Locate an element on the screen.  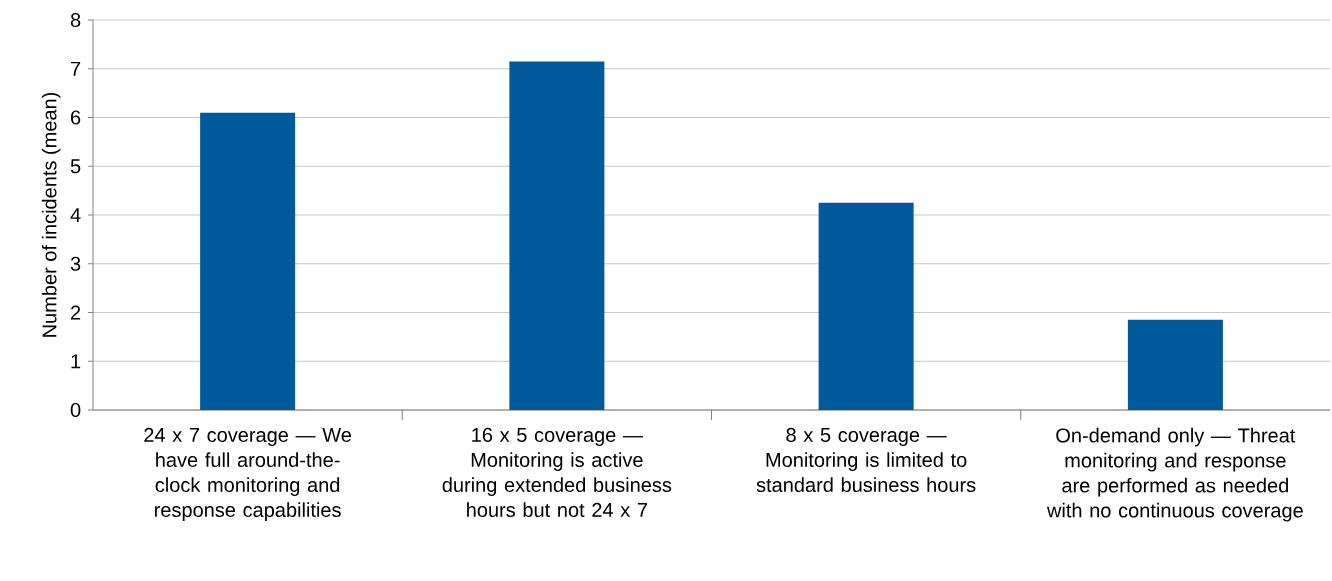
y-tick-label: 4 is located at coordinates (75, 215).